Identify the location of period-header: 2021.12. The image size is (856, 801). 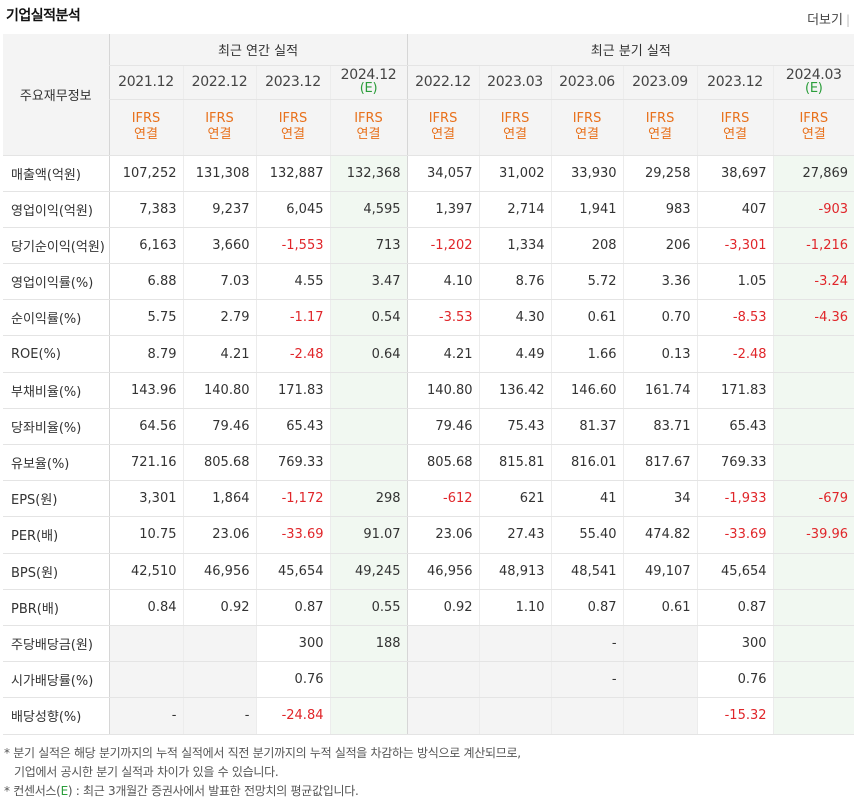
(145, 82).